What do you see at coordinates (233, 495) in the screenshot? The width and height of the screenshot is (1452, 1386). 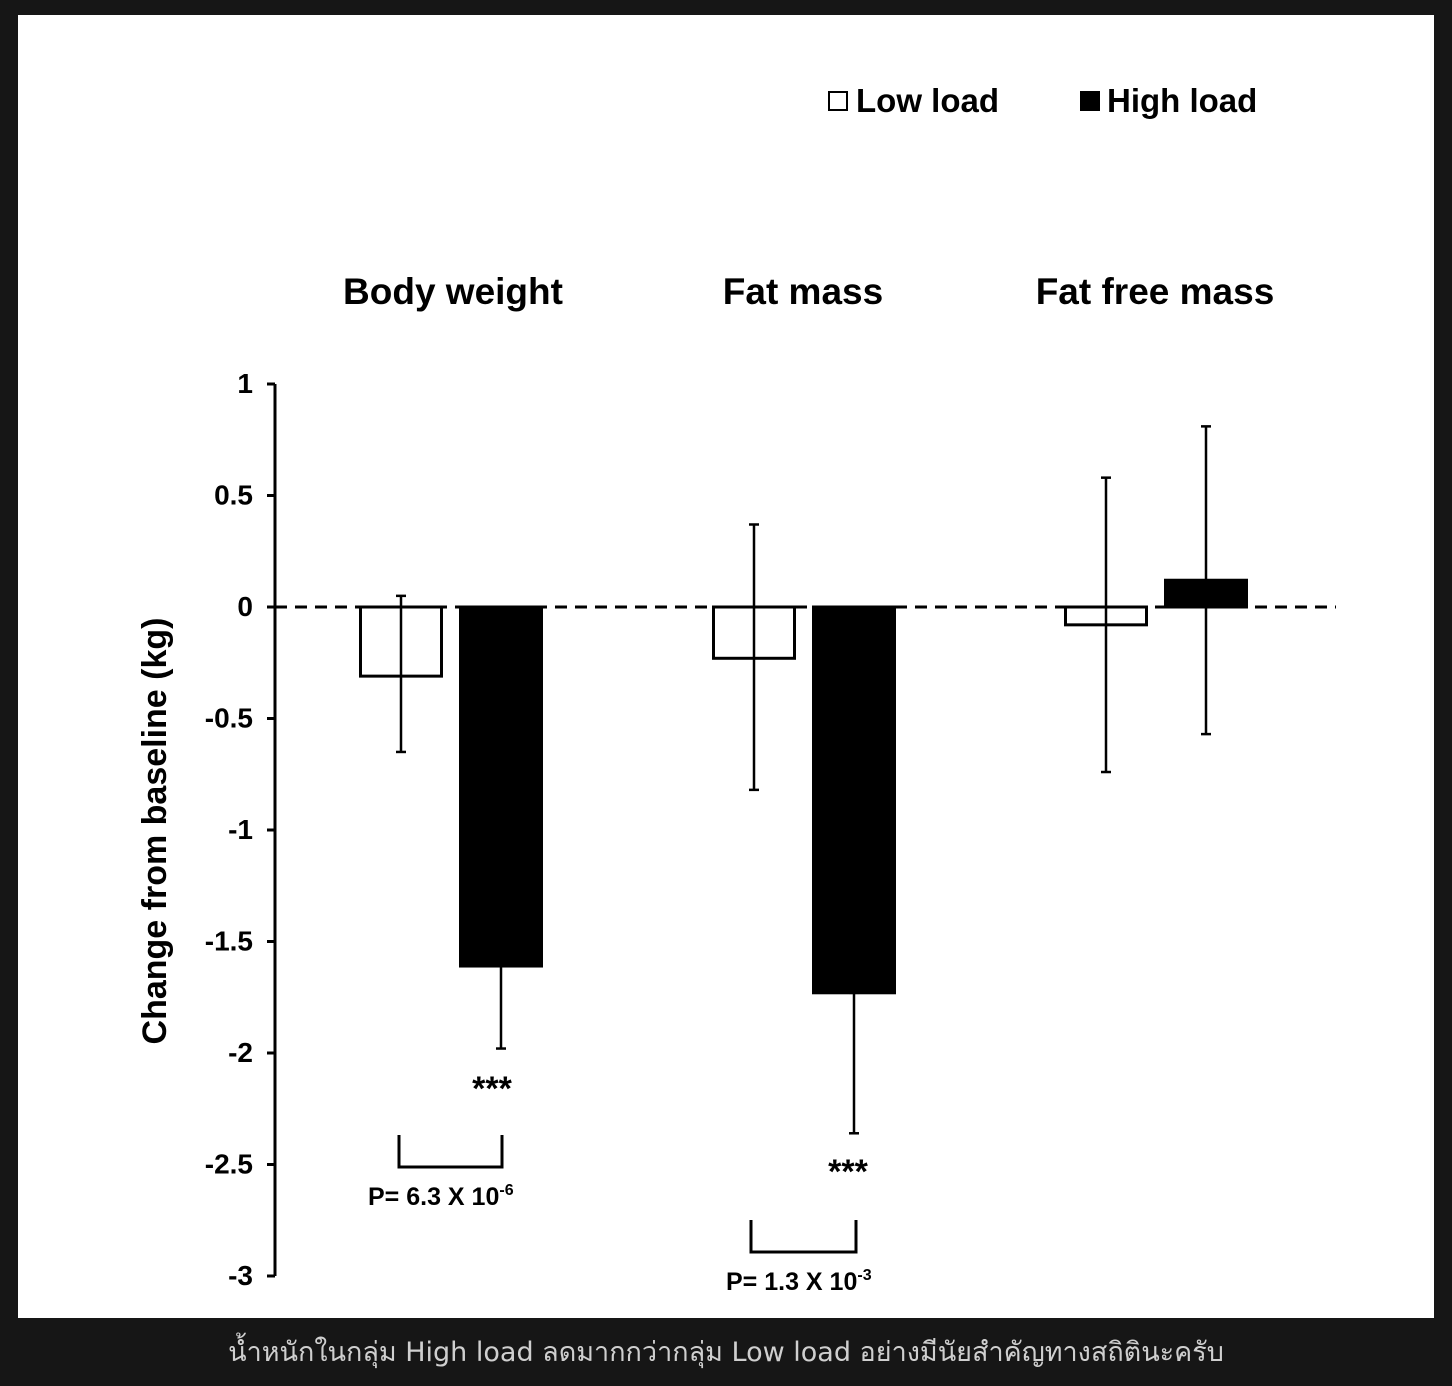 I see `y-tick-label: 0.5` at bounding box center [233, 495].